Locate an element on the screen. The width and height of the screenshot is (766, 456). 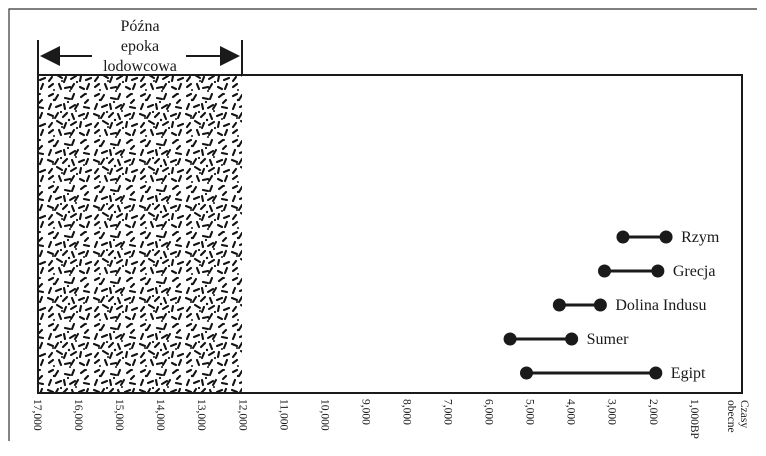
civ-range-sumer: Sumer is located at coordinates (566, 339).